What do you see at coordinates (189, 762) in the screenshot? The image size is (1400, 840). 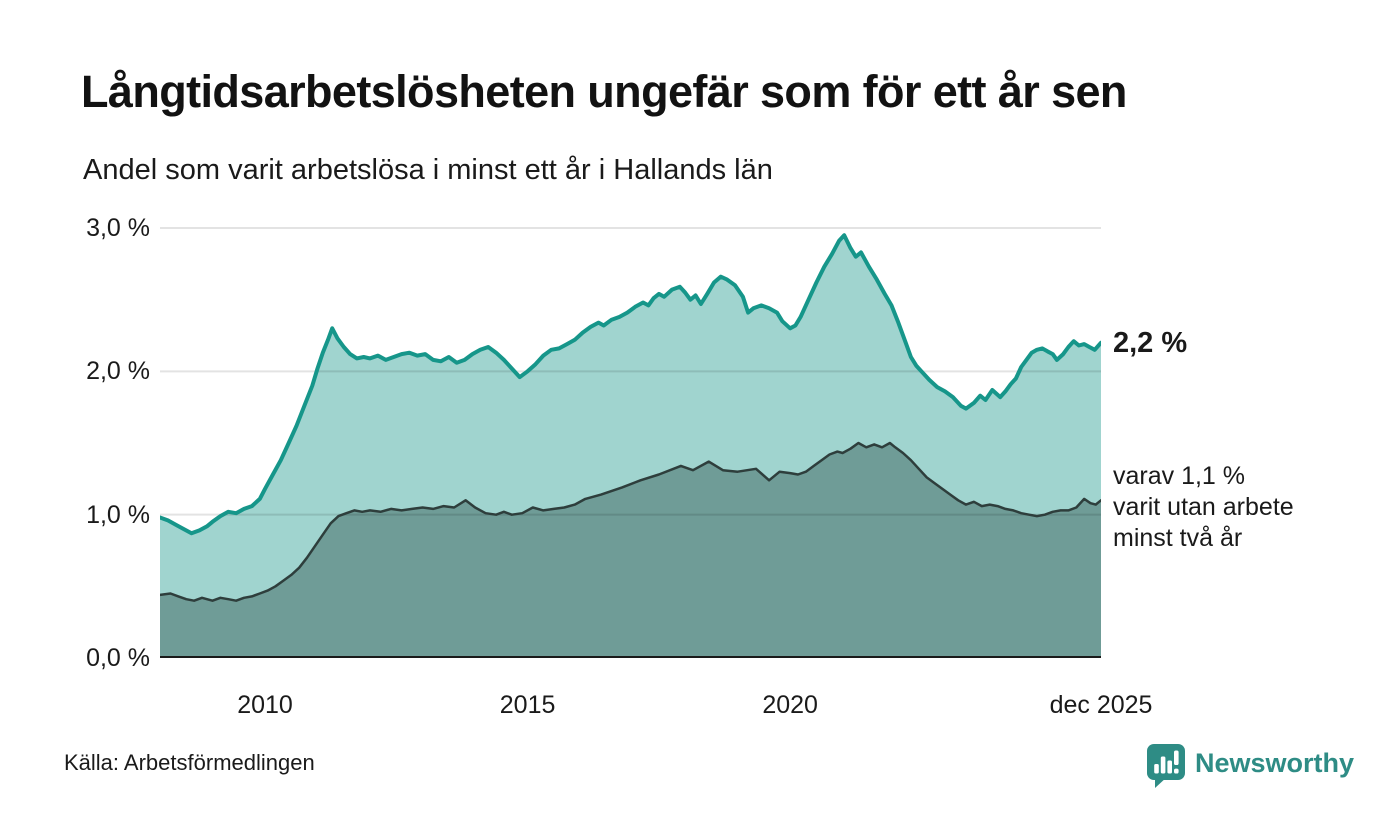 I see `source-text: Källa: Arbetsförmedlingen` at bounding box center [189, 762].